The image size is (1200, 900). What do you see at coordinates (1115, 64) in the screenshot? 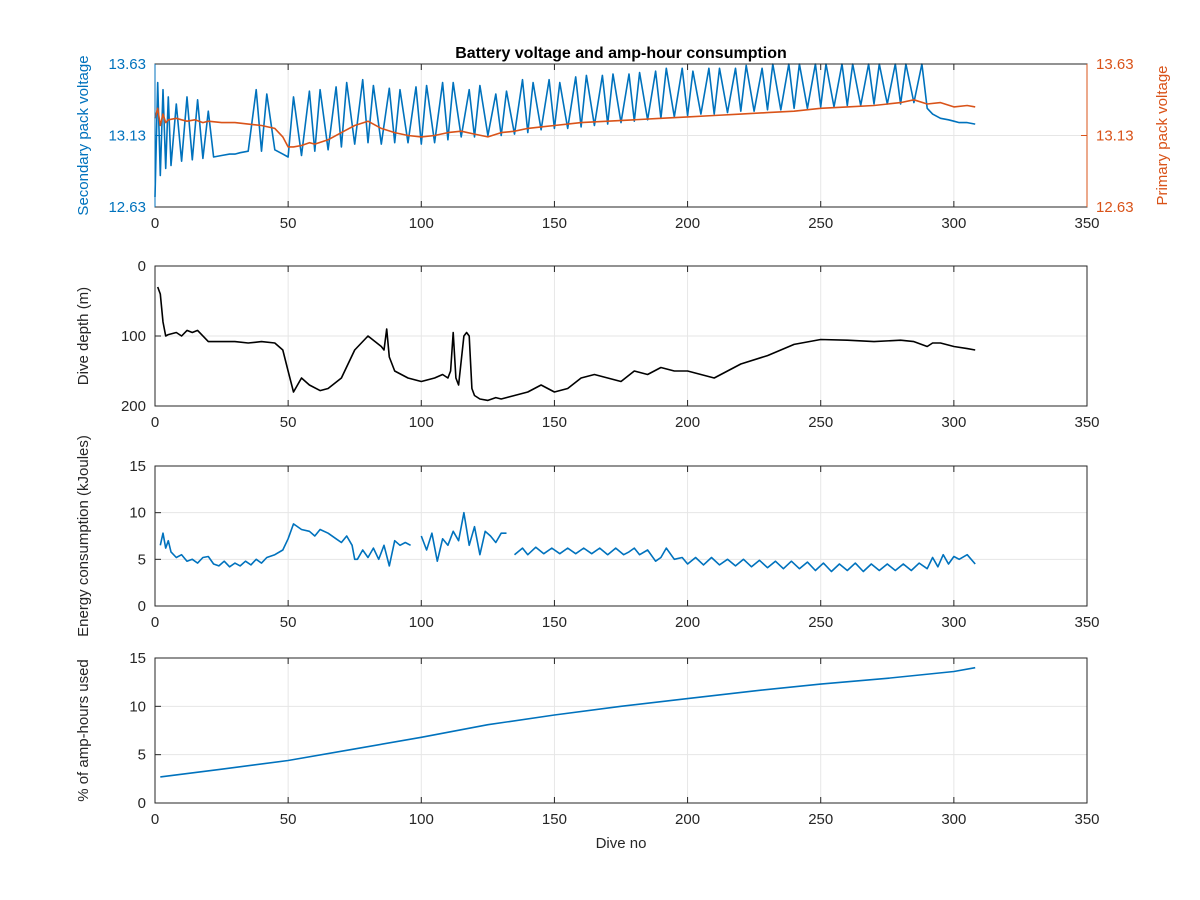
I see `y-right-tick-label: 13.63` at bounding box center [1115, 64].